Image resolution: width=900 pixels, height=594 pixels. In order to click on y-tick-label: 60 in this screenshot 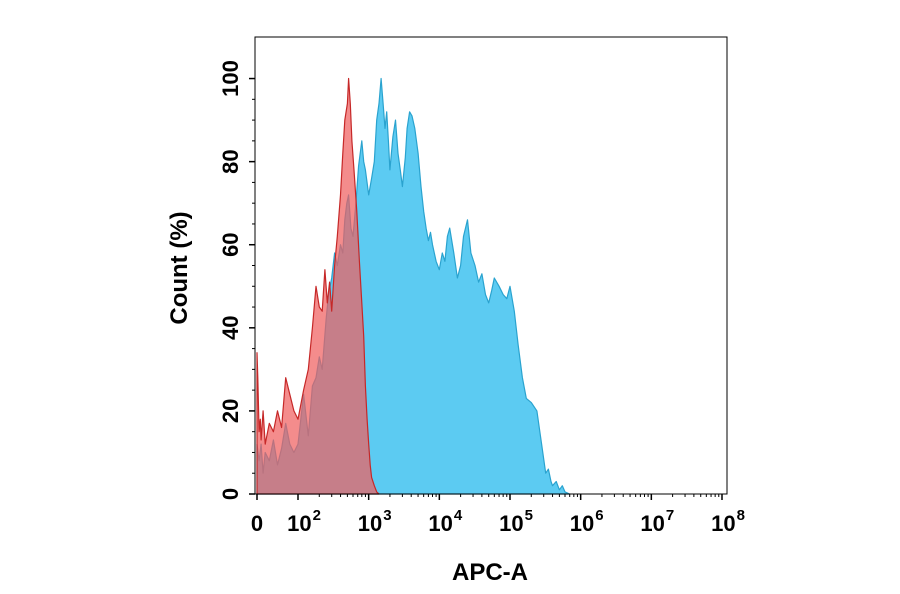, I will do `click(230, 244)`.